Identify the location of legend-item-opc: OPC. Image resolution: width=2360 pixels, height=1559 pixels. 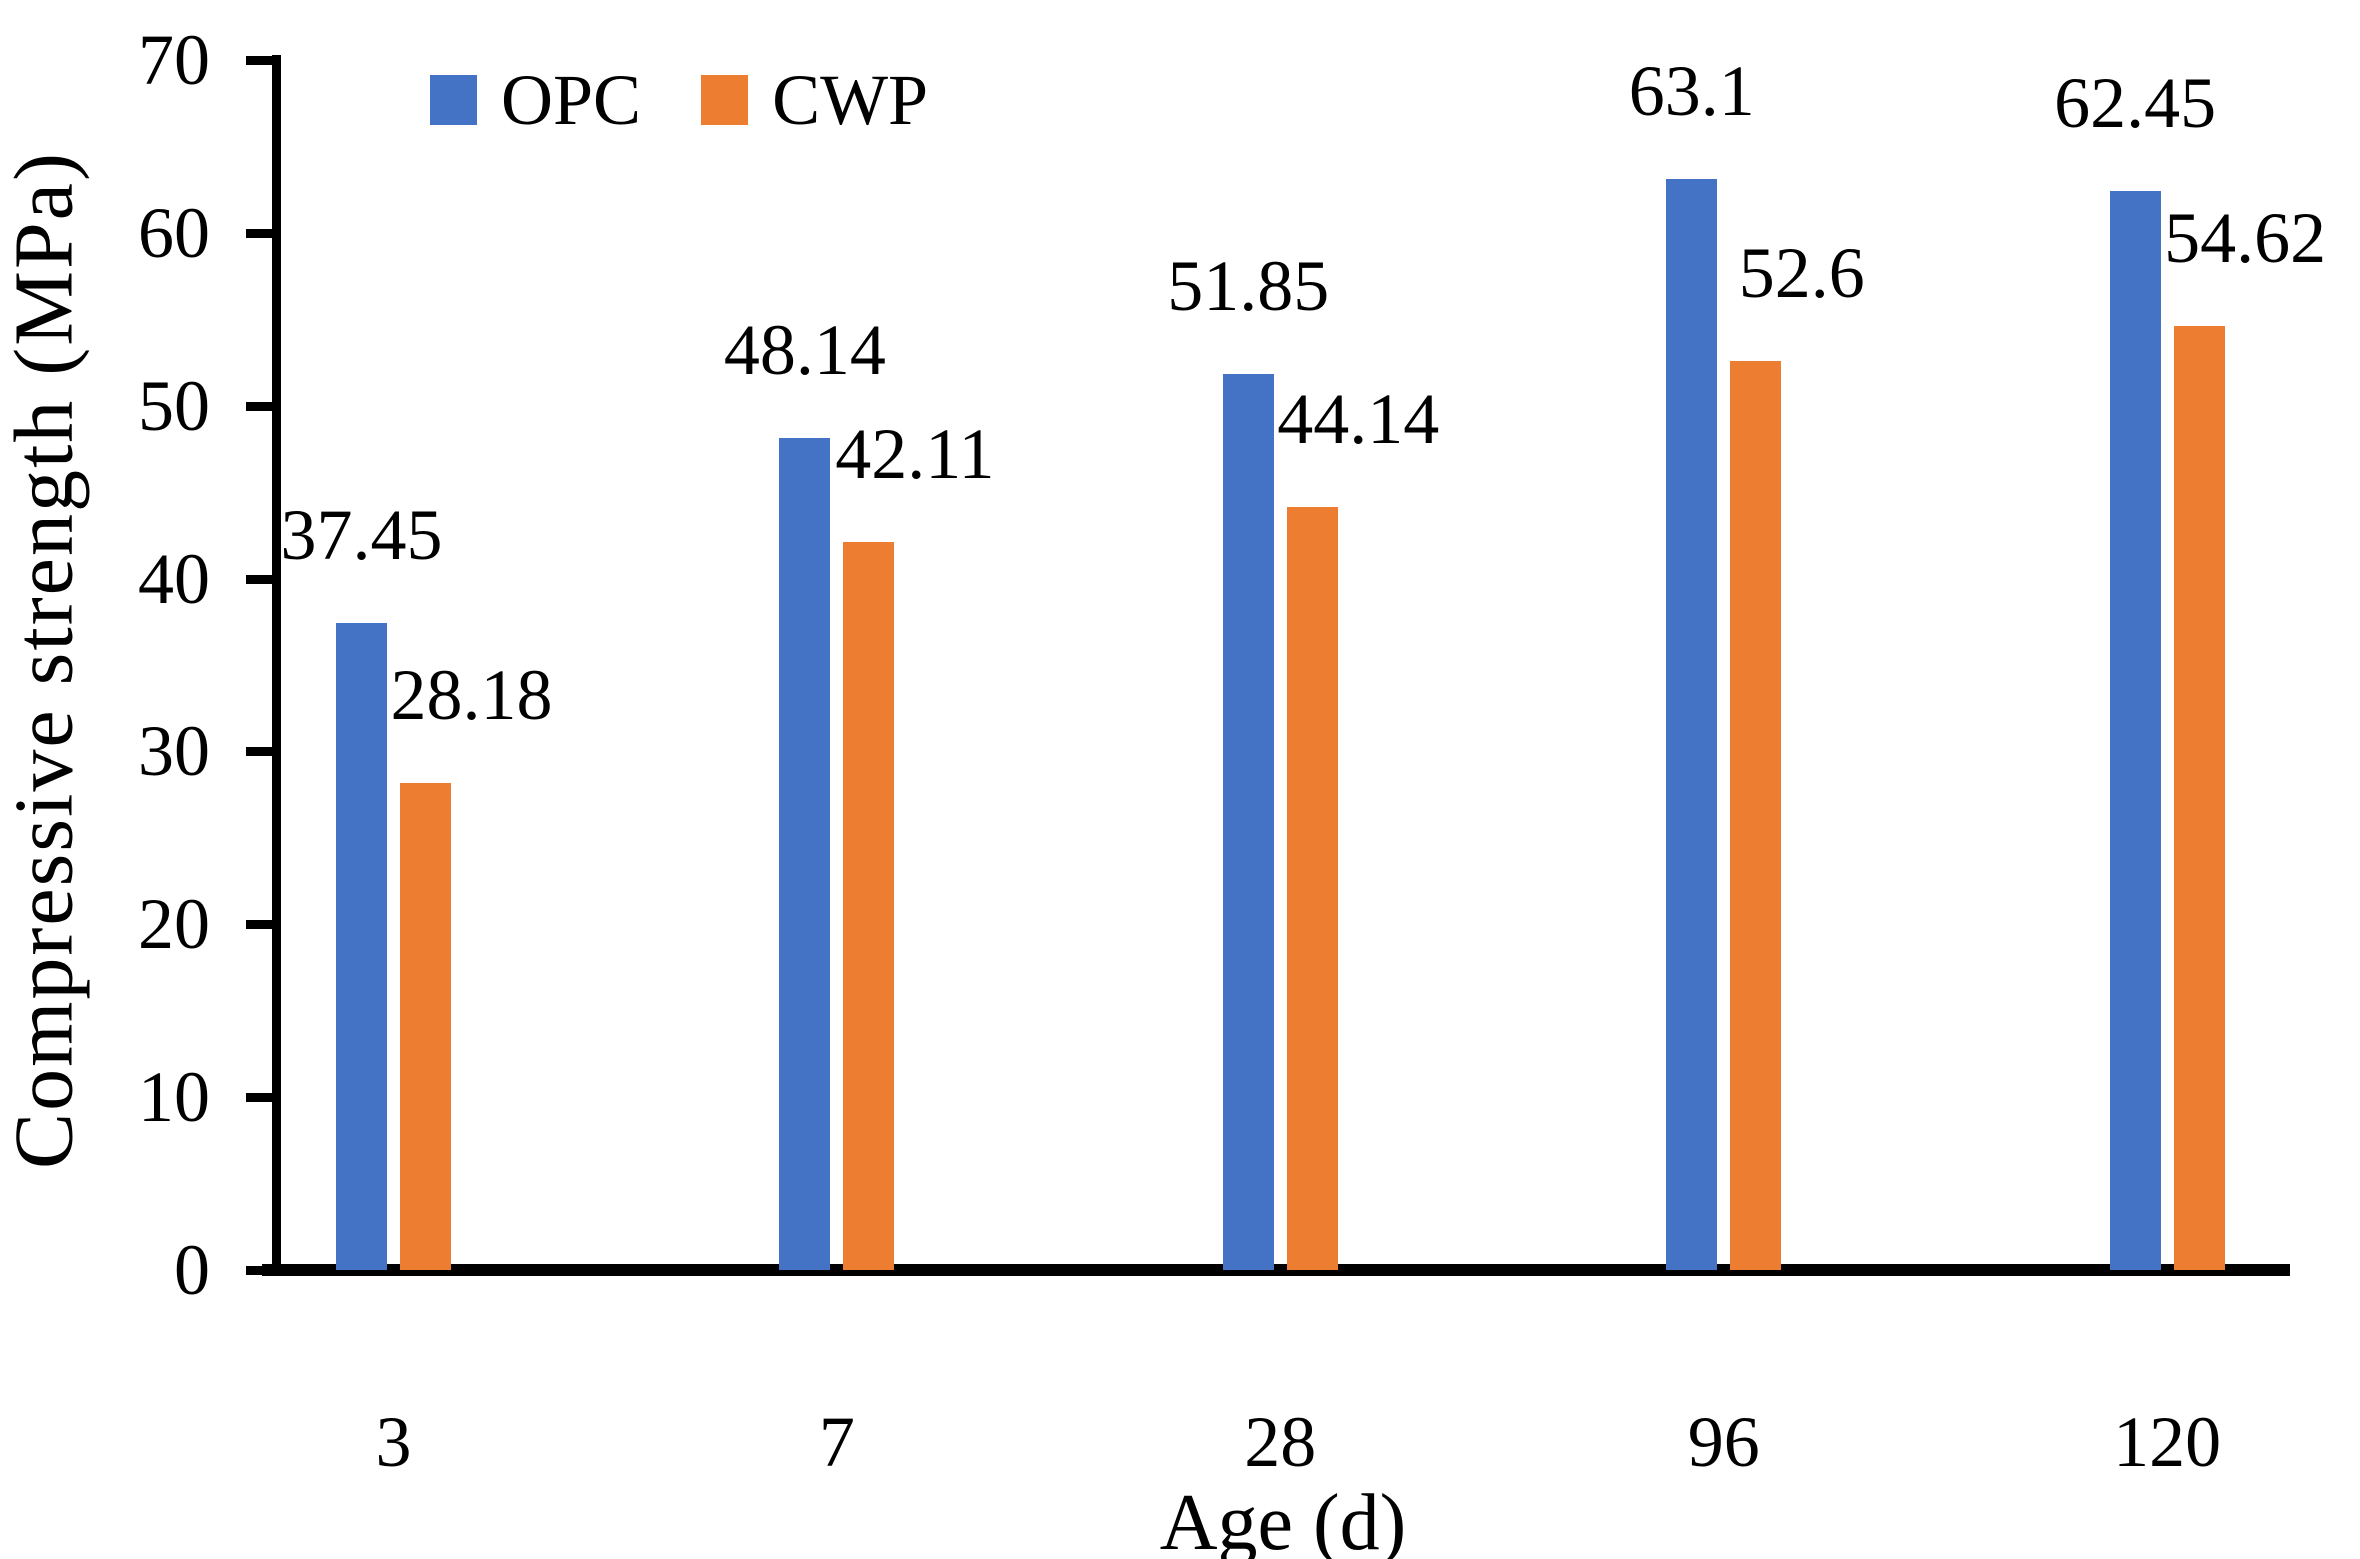
(536, 100).